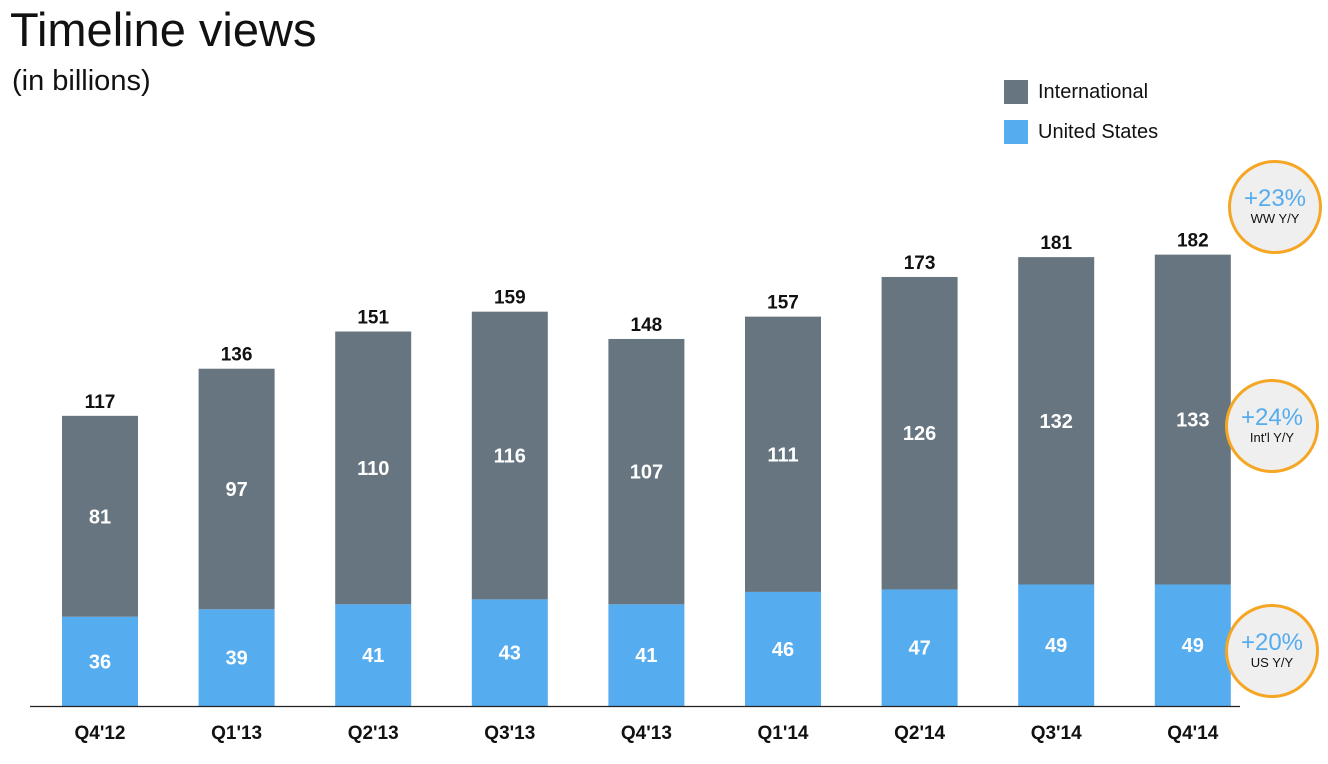  Describe the element at coordinates (236, 733) in the screenshot. I see `x-tick-label-q1-13: Q1'13` at that location.